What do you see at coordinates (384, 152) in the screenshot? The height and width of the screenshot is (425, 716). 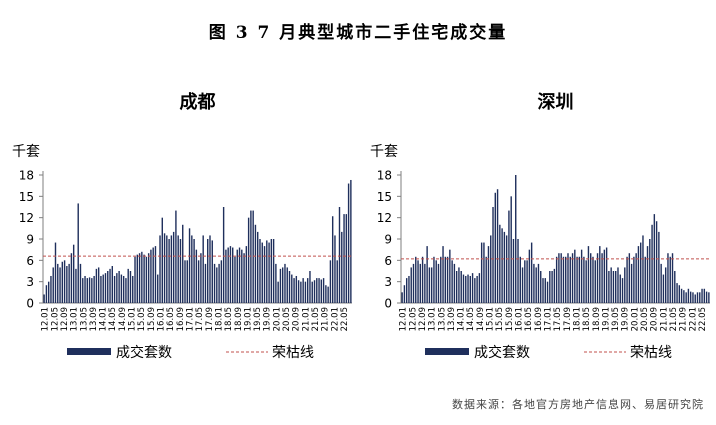 I see `y-axis-label: 千套` at bounding box center [384, 152].